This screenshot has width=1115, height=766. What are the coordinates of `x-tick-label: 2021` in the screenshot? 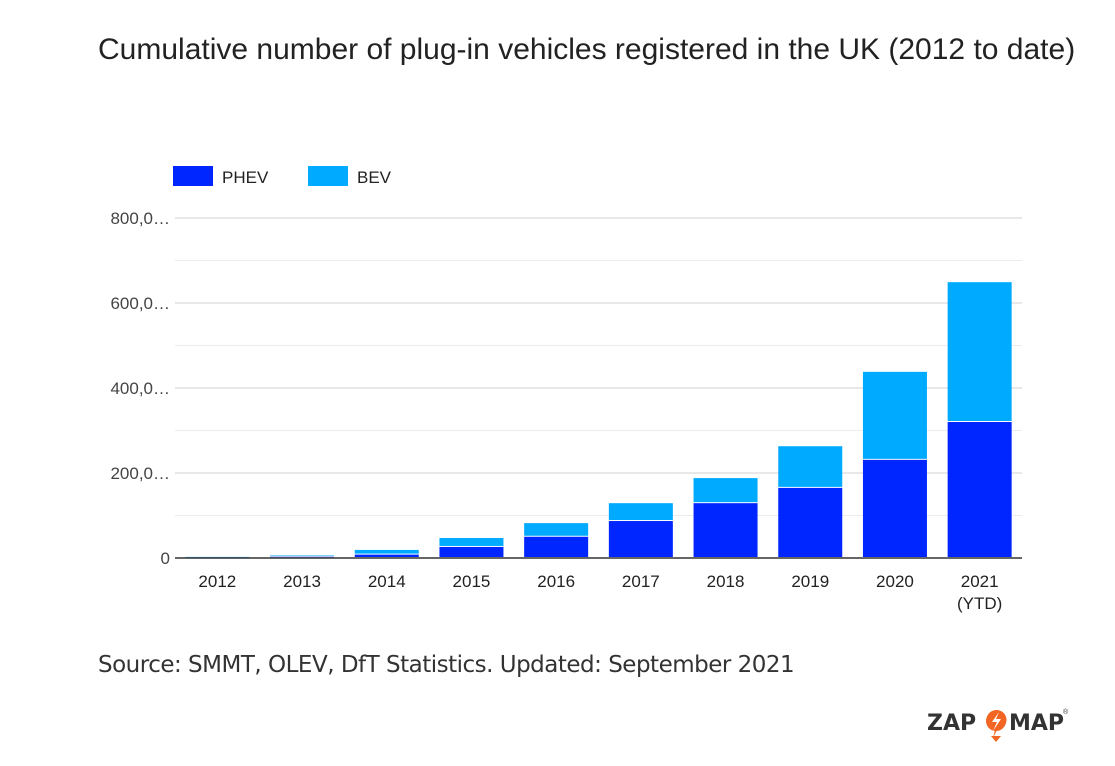 It's located at (980, 581).